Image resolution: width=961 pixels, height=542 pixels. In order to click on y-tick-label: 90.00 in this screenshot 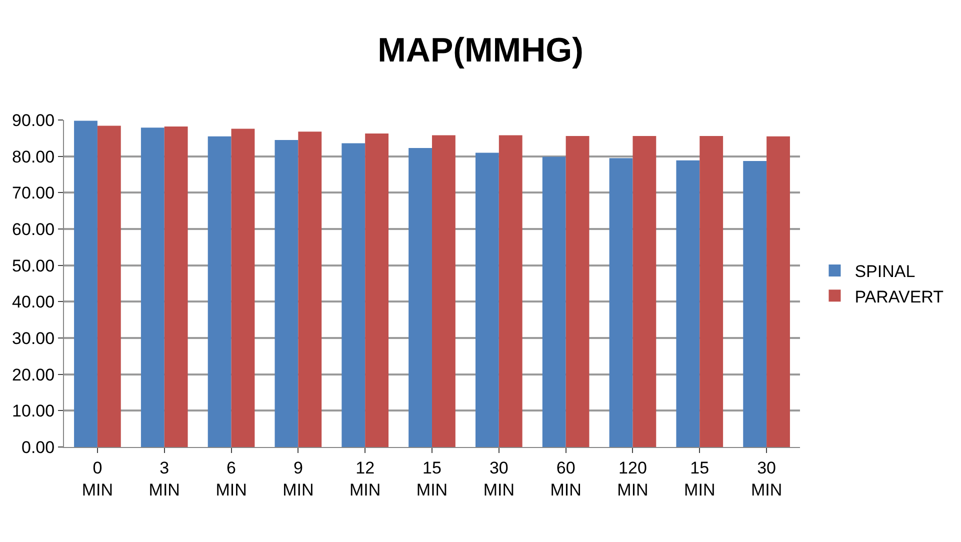, I will do `click(33, 120)`.